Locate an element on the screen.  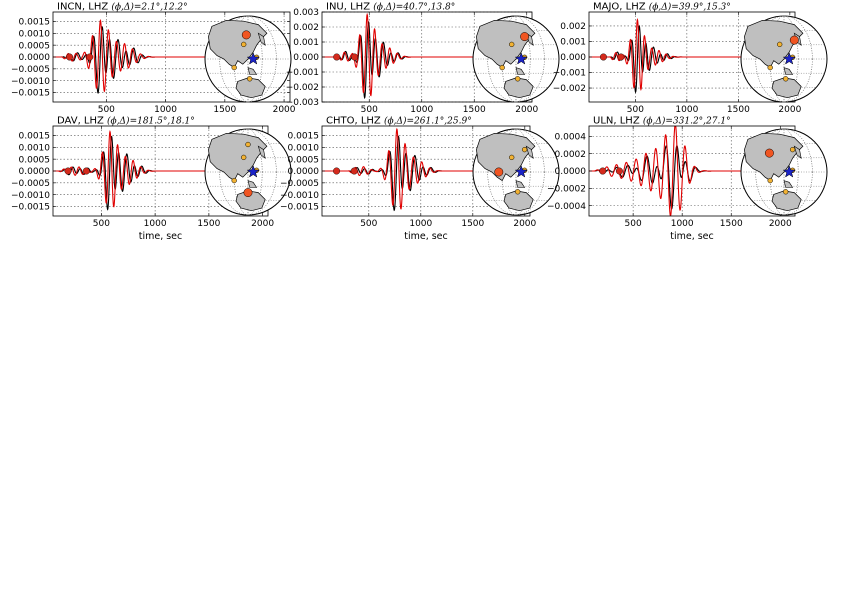
y-tick-label: 0.0004 is located at coordinates (571, 138).